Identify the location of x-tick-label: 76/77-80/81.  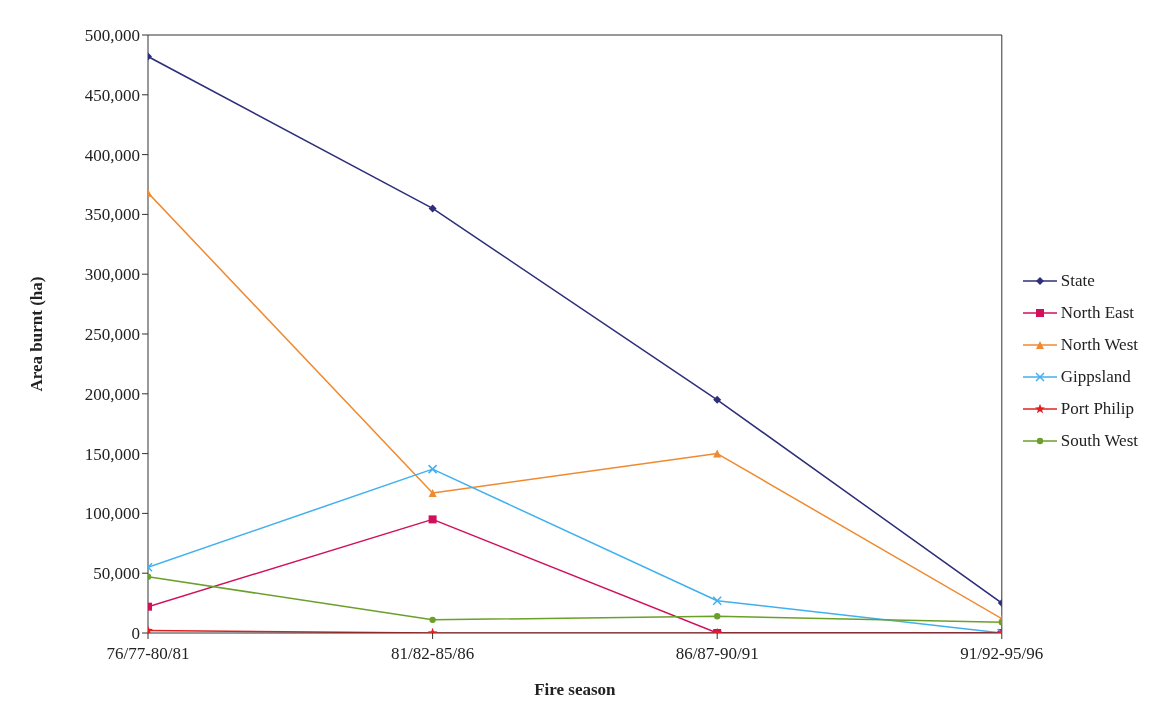
(148, 654).